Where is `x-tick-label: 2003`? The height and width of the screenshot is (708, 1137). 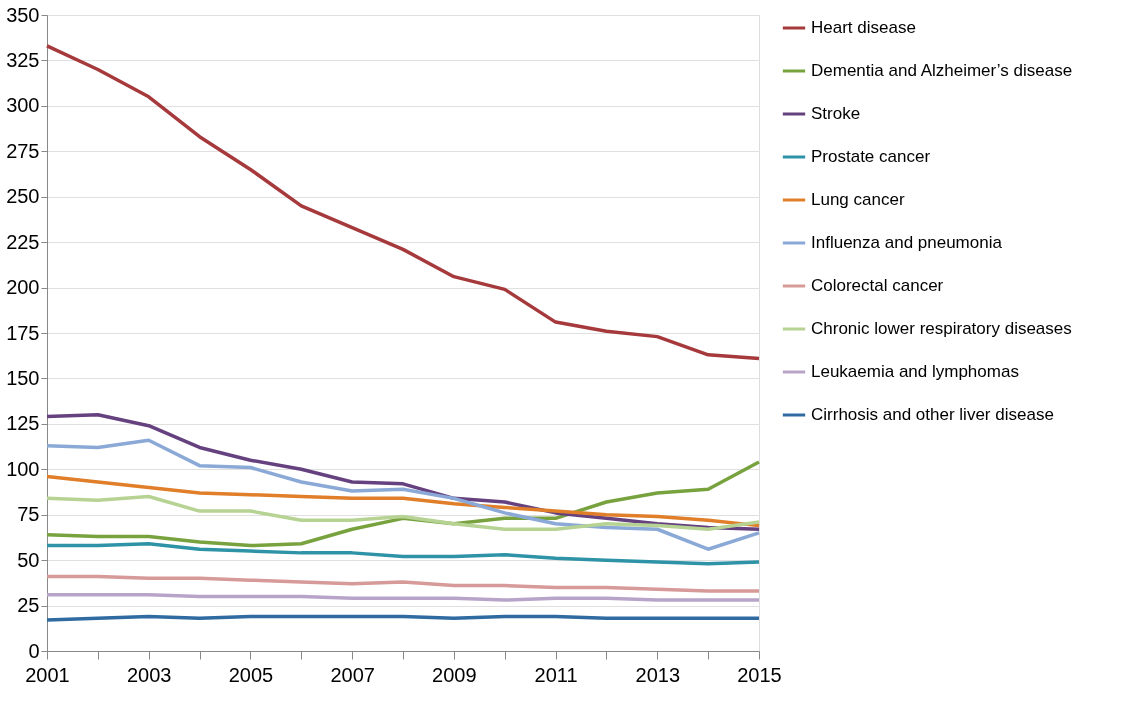 x-tick-label: 2003 is located at coordinates (149, 674).